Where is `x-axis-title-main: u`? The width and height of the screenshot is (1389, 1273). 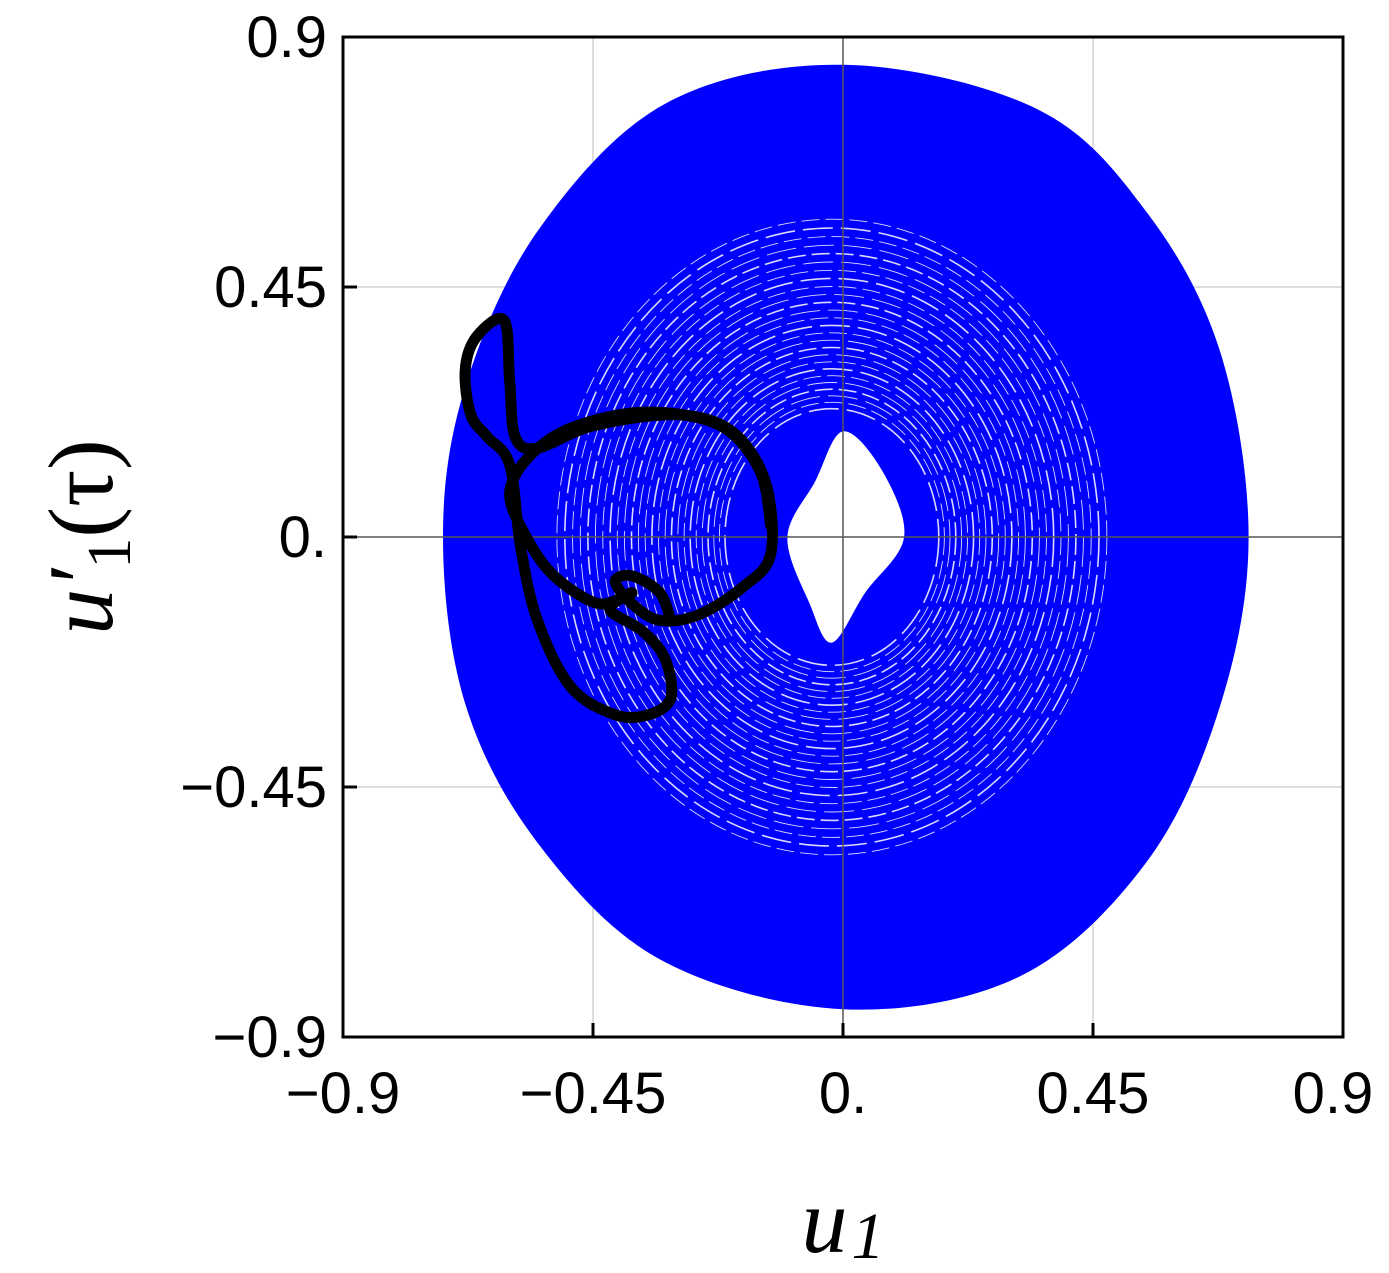 x-axis-title-main: u is located at coordinates (825, 1221).